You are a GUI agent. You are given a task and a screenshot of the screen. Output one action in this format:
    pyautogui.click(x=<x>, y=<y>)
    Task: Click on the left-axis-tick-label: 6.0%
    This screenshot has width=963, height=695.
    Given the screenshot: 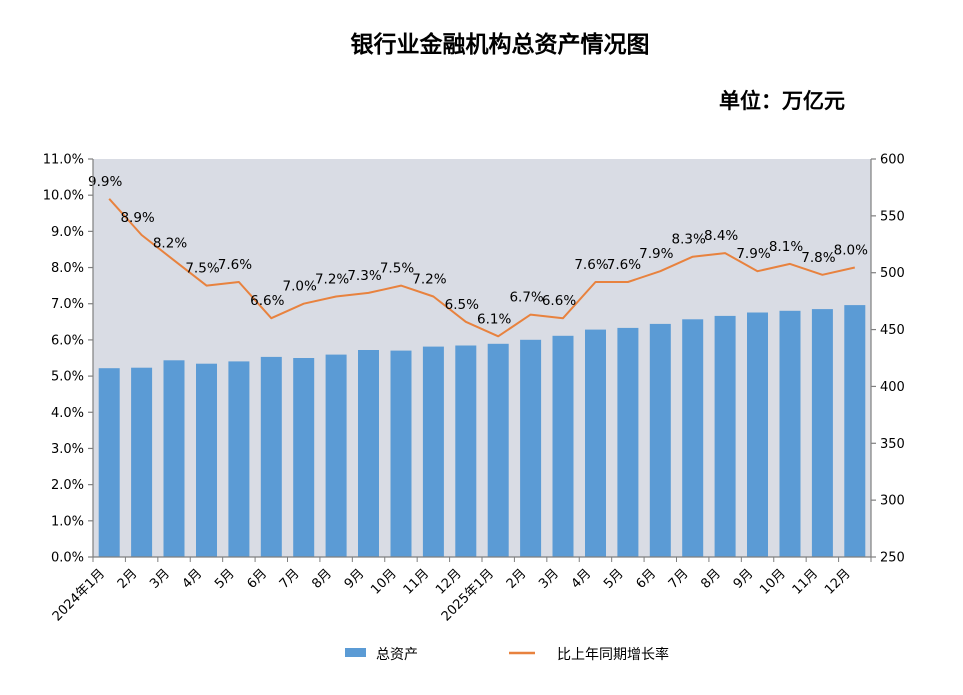 What is the action you would take?
    pyautogui.click(x=67, y=340)
    